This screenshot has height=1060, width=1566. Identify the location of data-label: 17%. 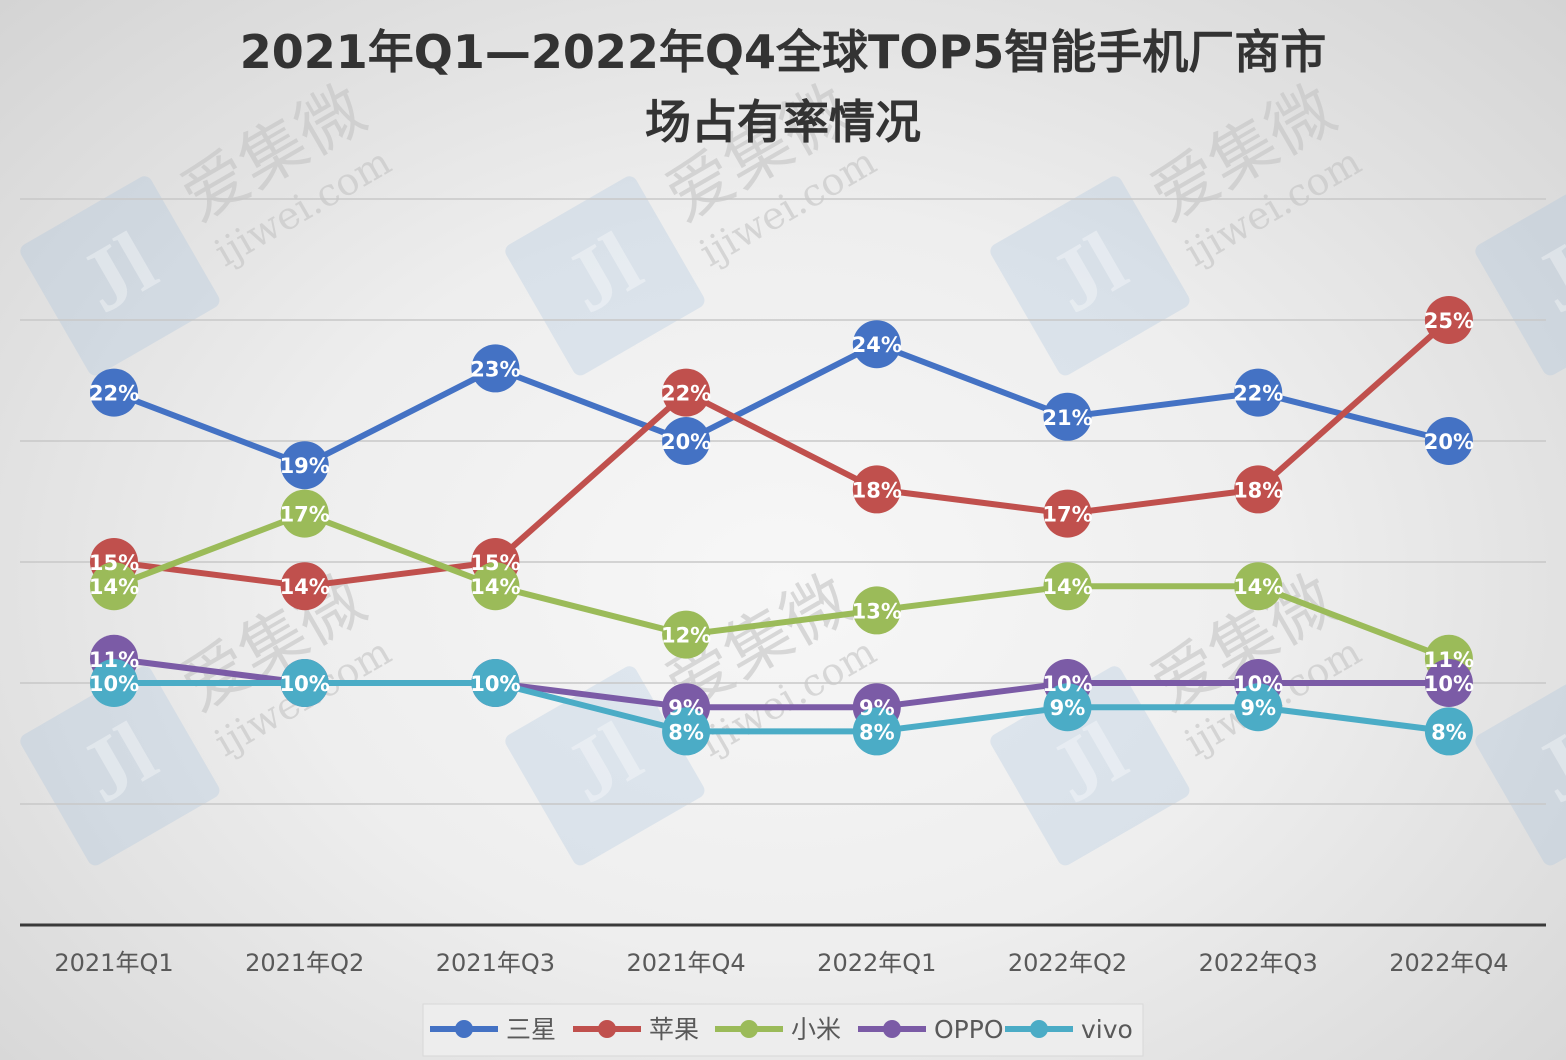
(1067, 515).